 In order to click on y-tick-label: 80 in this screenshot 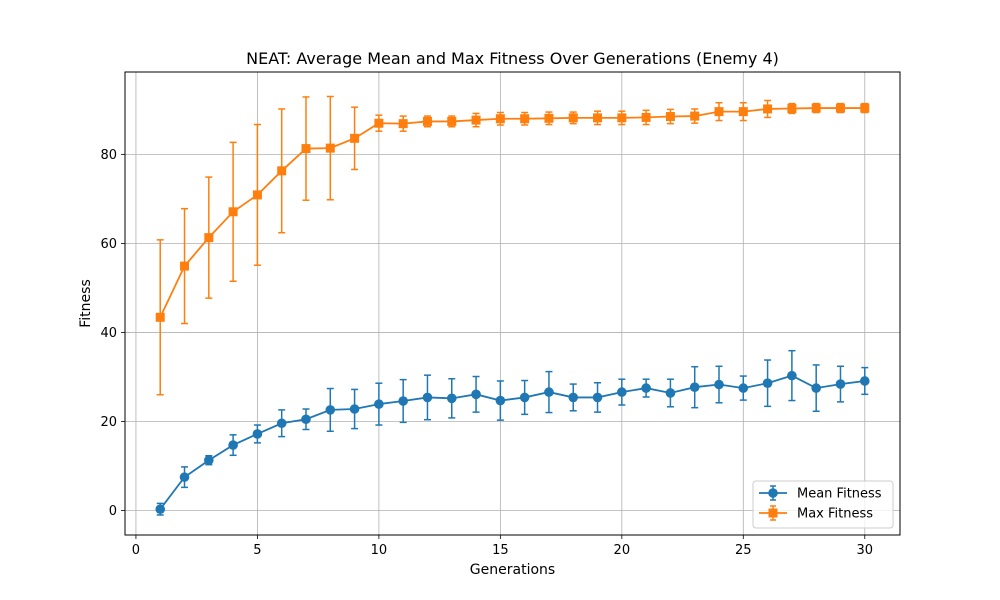, I will do `click(108, 155)`.